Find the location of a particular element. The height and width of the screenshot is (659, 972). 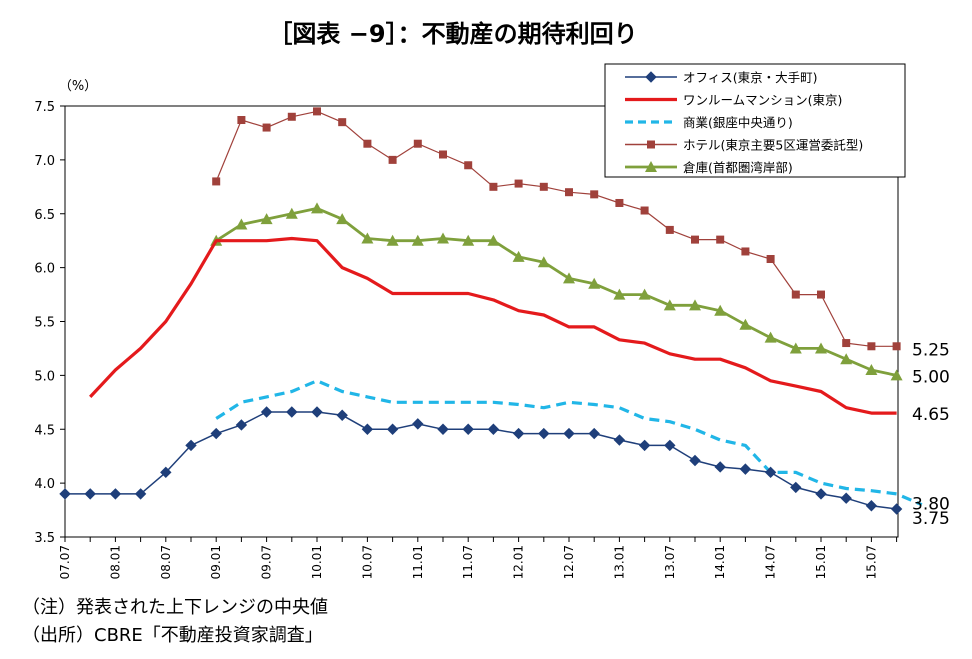

chart-title: ［図表 −9］：不動産の期待利回り is located at coordinates (452, 34).